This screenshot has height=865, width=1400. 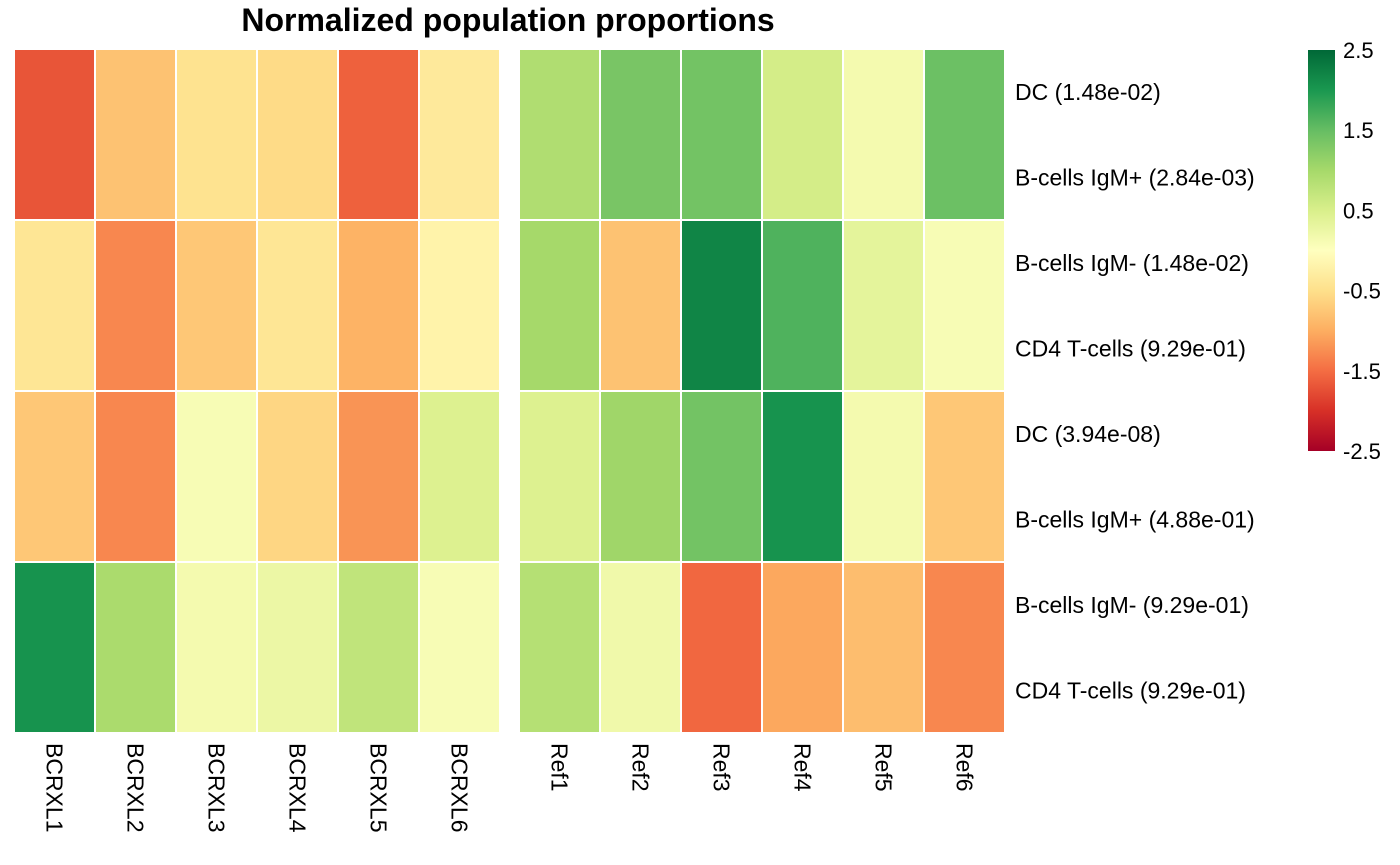 I want to click on row-label: B-cells IgM- (9.29e-01), so click(x=1132, y=605).